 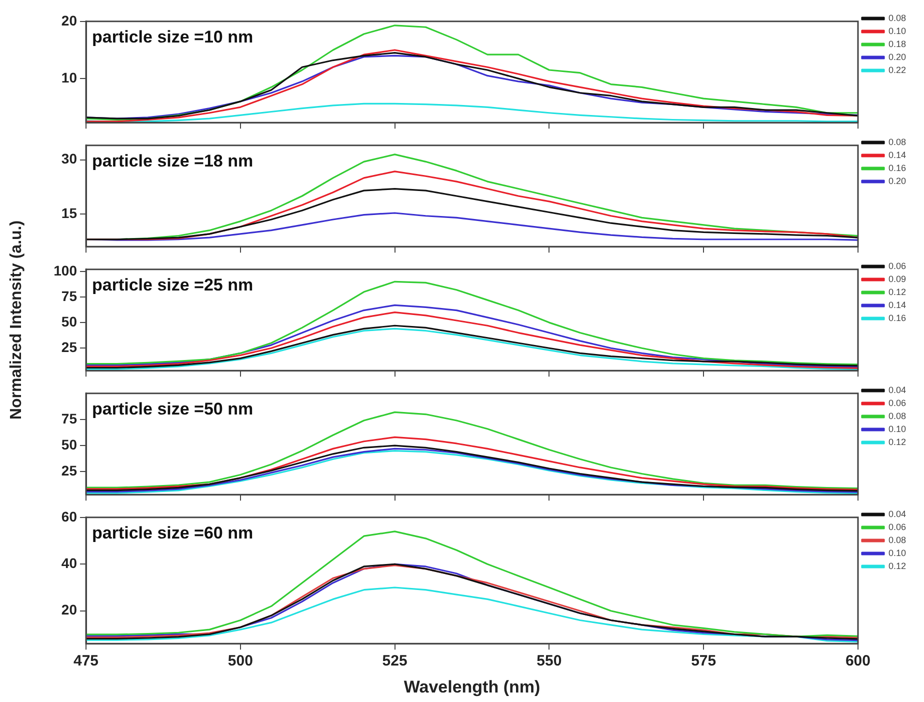 What do you see at coordinates (69, 77) in the screenshot?
I see `y-tick-label: 10` at bounding box center [69, 77].